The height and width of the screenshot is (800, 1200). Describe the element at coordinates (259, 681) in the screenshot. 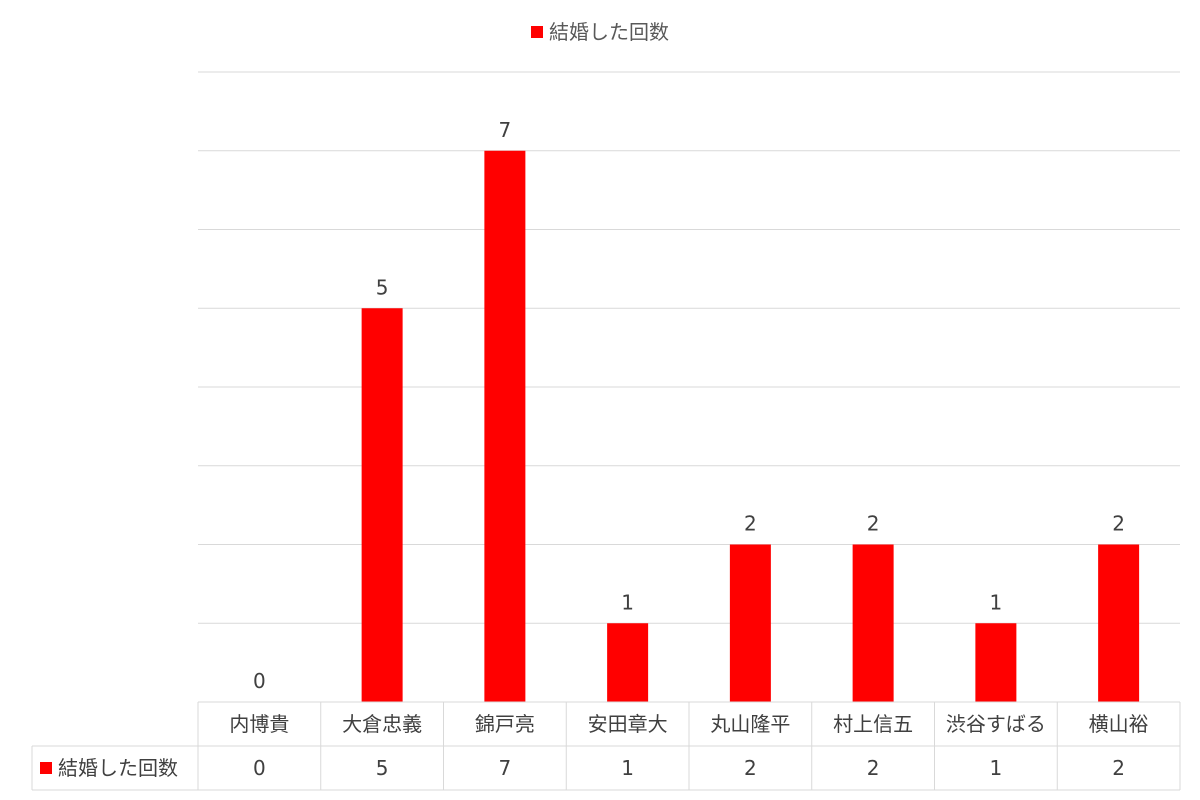

I see `data-label: 0` at that location.